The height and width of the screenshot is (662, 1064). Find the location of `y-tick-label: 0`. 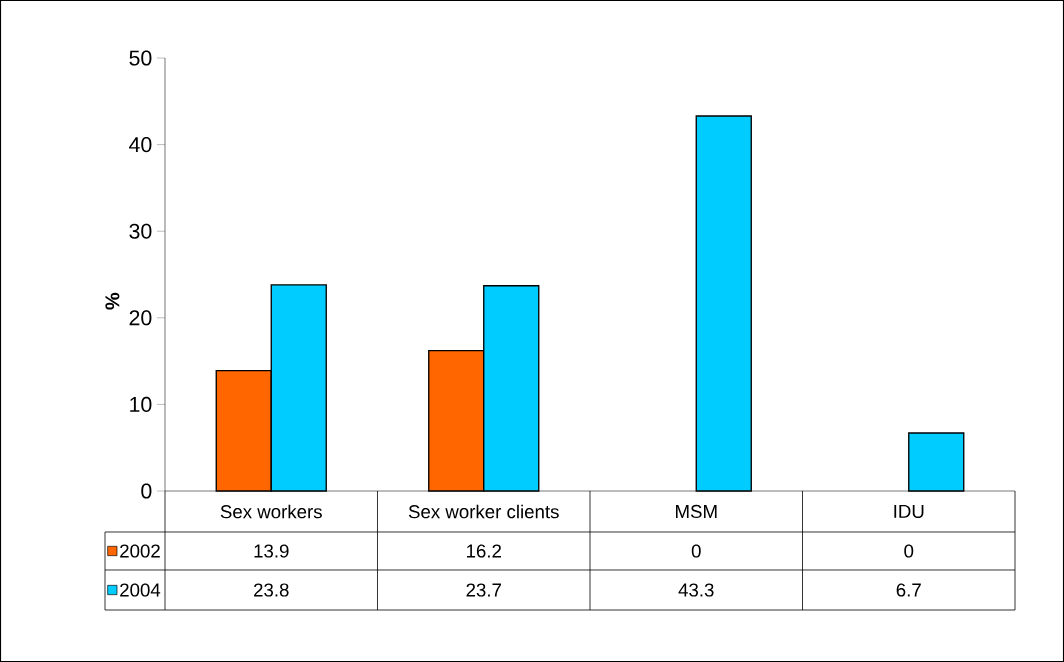

y-tick-label: 0 is located at coordinates (146, 491).